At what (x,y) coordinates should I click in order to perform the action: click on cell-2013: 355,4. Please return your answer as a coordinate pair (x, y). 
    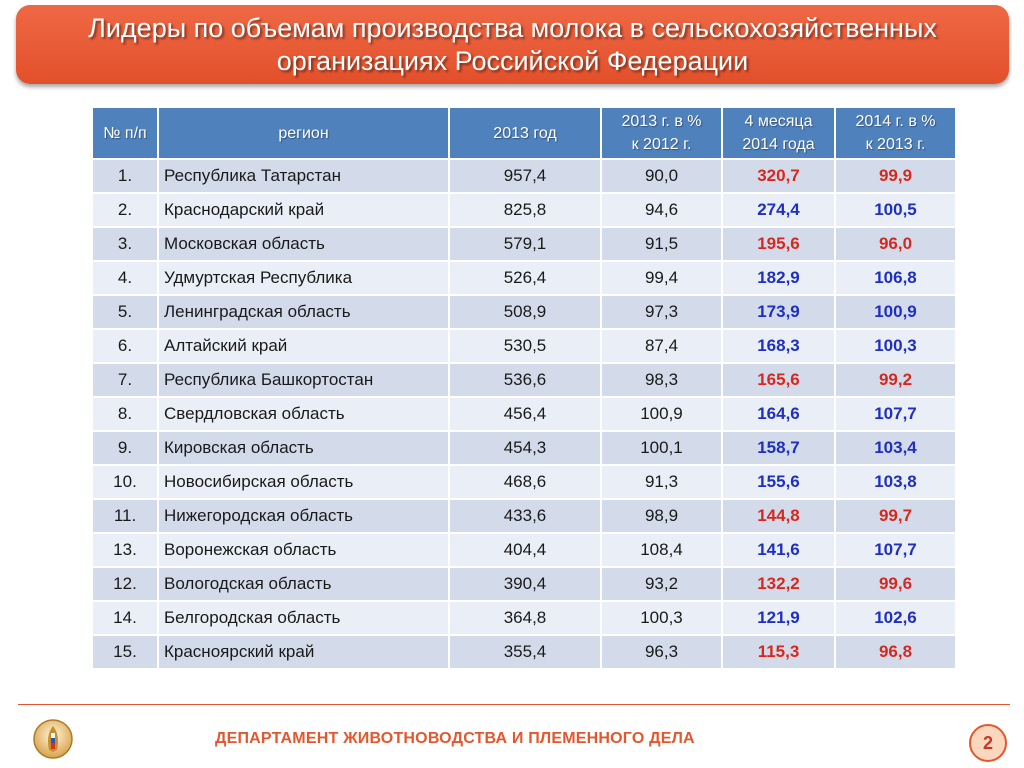
    Looking at the image, I should click on (525, 652).